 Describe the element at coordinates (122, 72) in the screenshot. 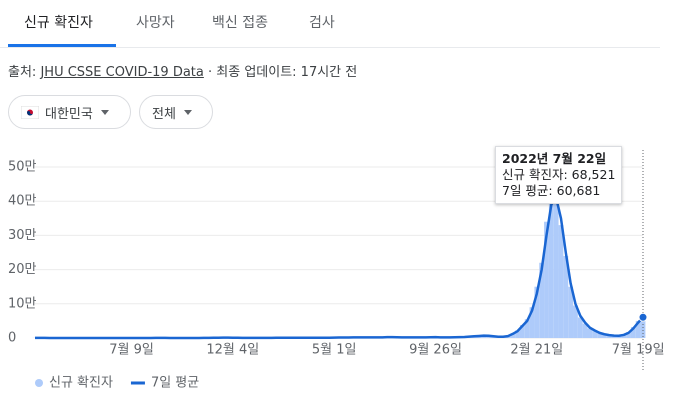

I see `source-link: JHU CSSE COVID-19 Data` at that location.